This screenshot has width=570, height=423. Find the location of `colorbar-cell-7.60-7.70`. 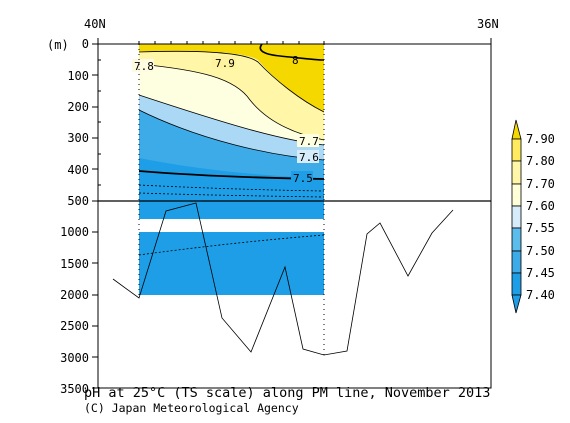

colorbar-cell-7.60-7.70 is located at coordinates (516, 195).